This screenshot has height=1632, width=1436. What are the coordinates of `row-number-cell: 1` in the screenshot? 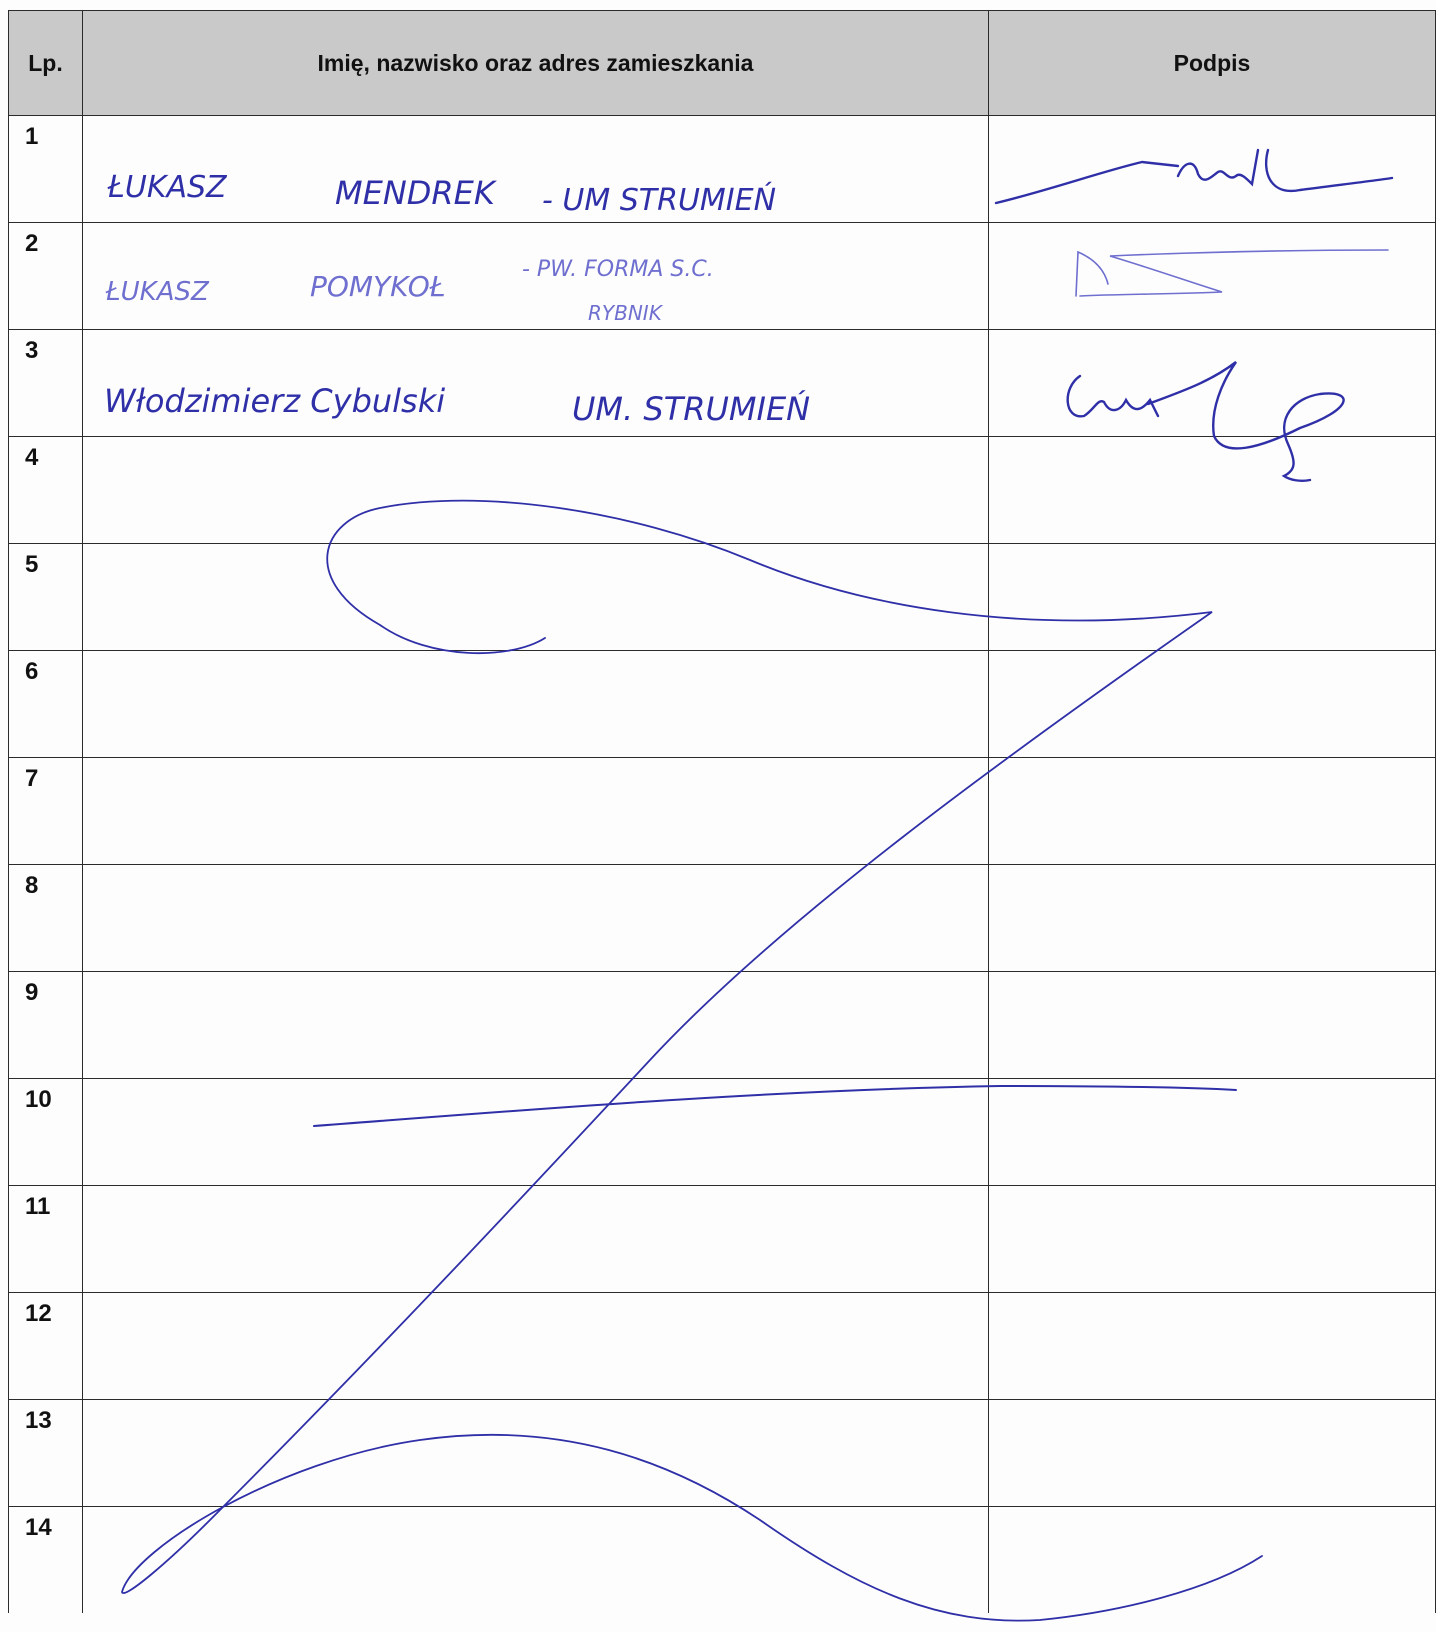 It's located at (45, 169).